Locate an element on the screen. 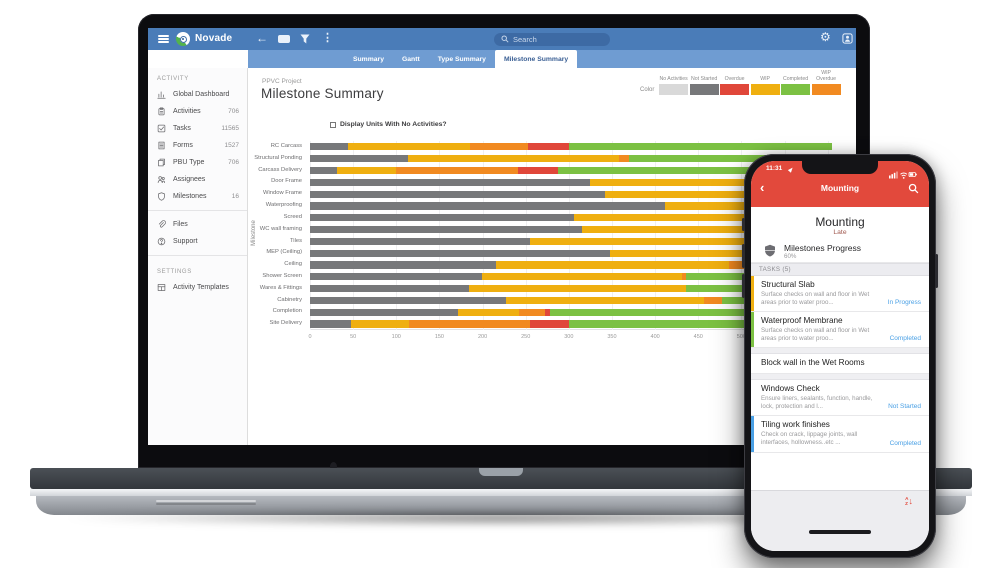  sidebar-item-pbu-type: PBU Type 706 is located at coordinates (197, 162).